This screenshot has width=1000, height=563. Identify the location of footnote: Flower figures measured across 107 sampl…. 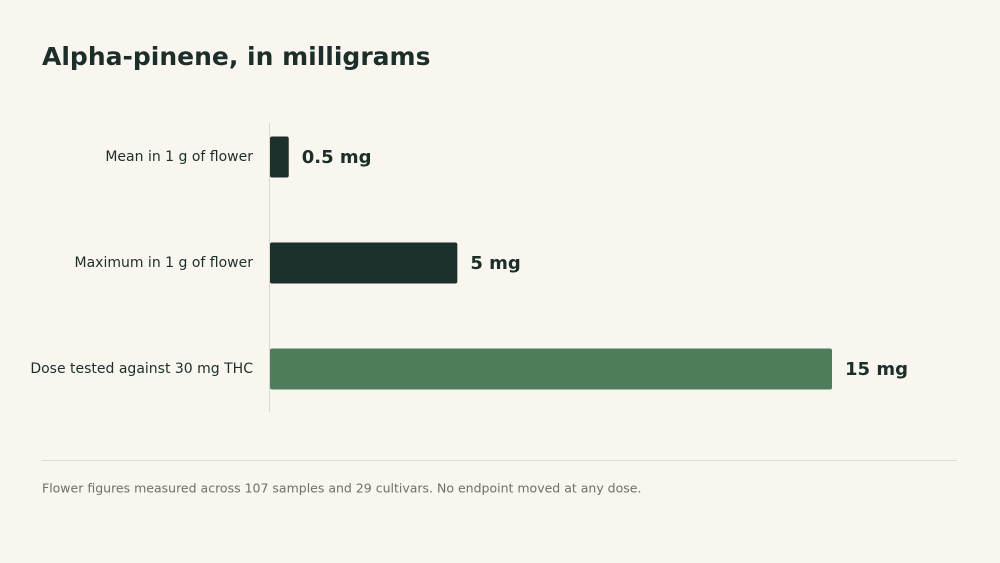
(341, 488).